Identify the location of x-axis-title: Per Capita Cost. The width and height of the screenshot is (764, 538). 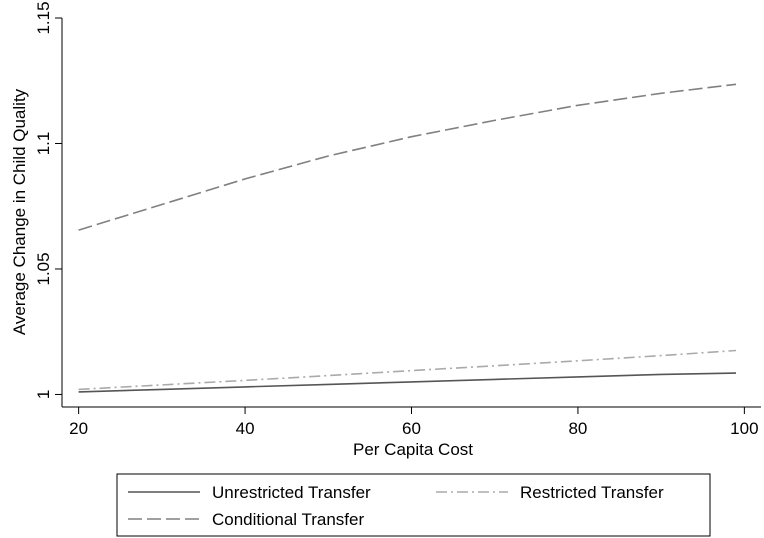
(413, 449).